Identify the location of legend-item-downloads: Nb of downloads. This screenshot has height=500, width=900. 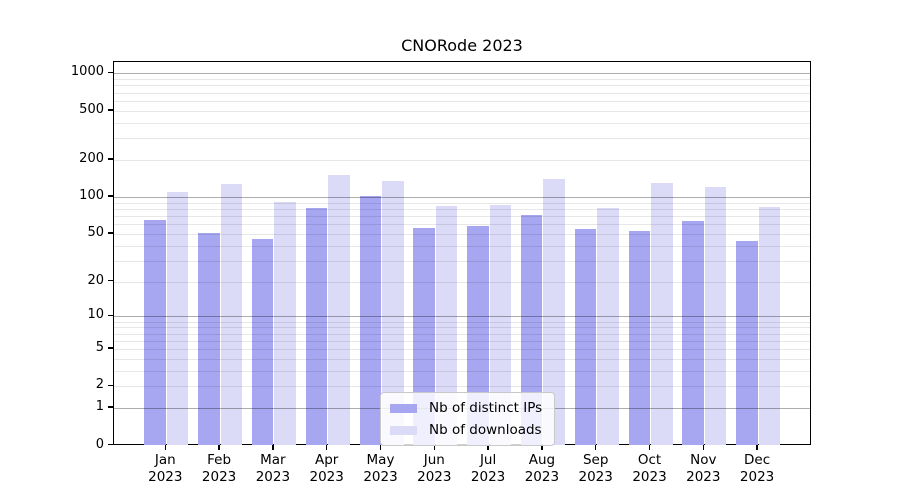
(466, 430).